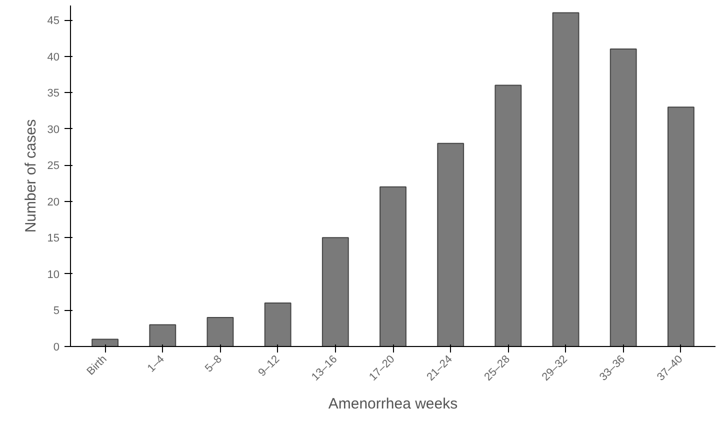 The height and width of the screenshot is (425, 728). I want to click on y-tick-label: 30, so click(53, 130).